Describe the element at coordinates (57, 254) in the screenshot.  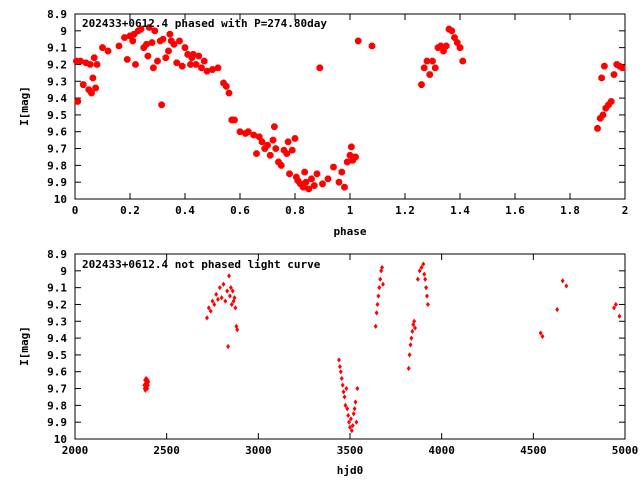
I see `y-tick-label: 8.9` at that location.